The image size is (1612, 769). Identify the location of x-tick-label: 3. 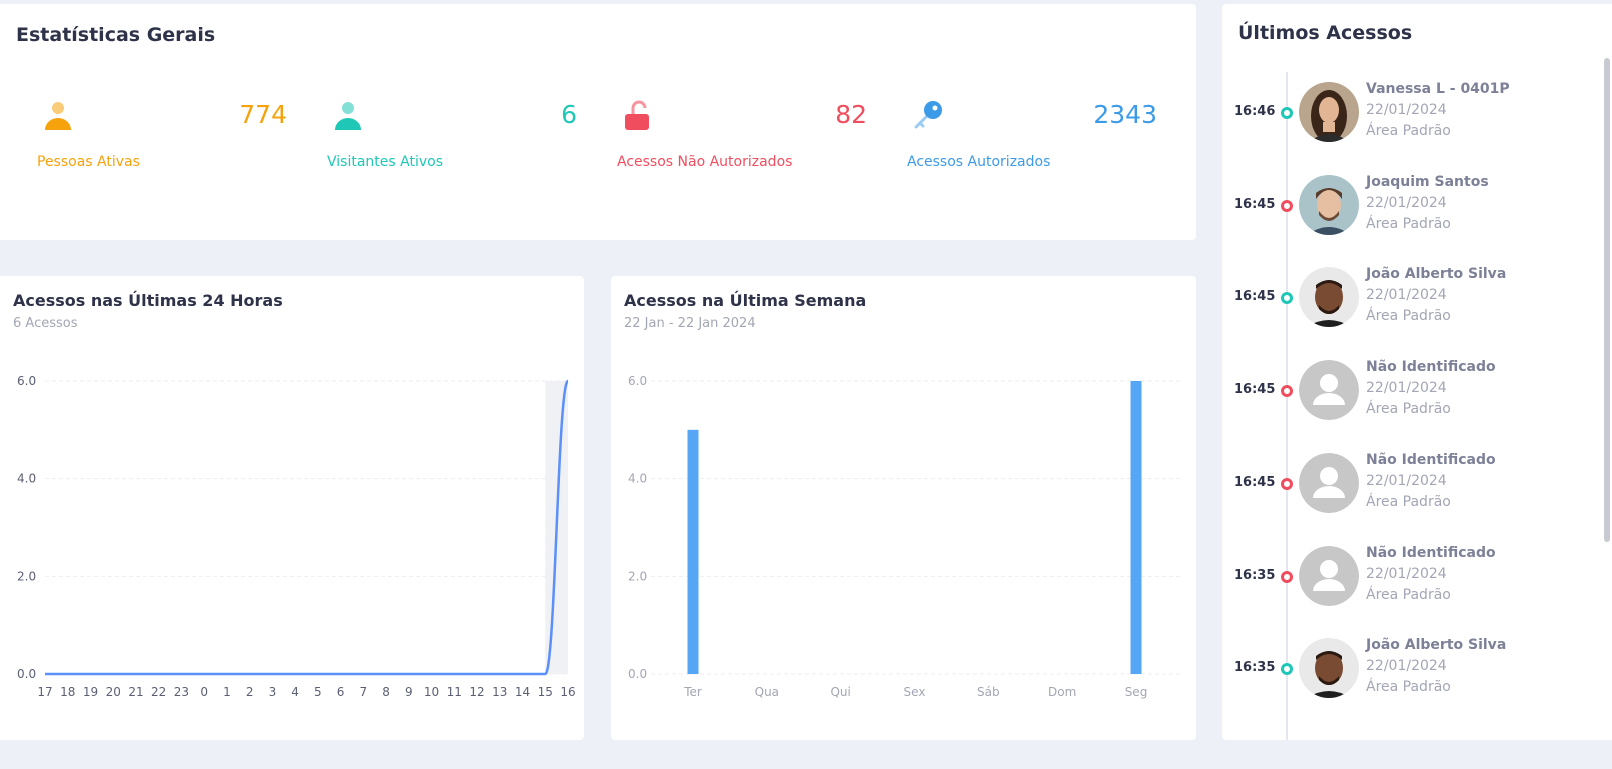
(273, 692).